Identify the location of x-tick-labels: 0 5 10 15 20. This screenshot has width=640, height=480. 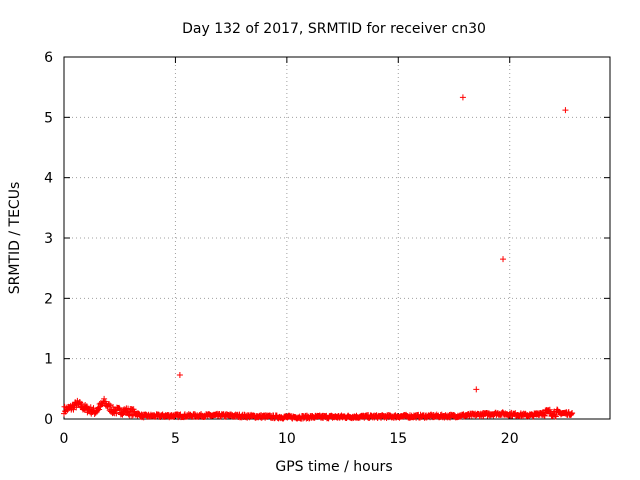
(289, 439).